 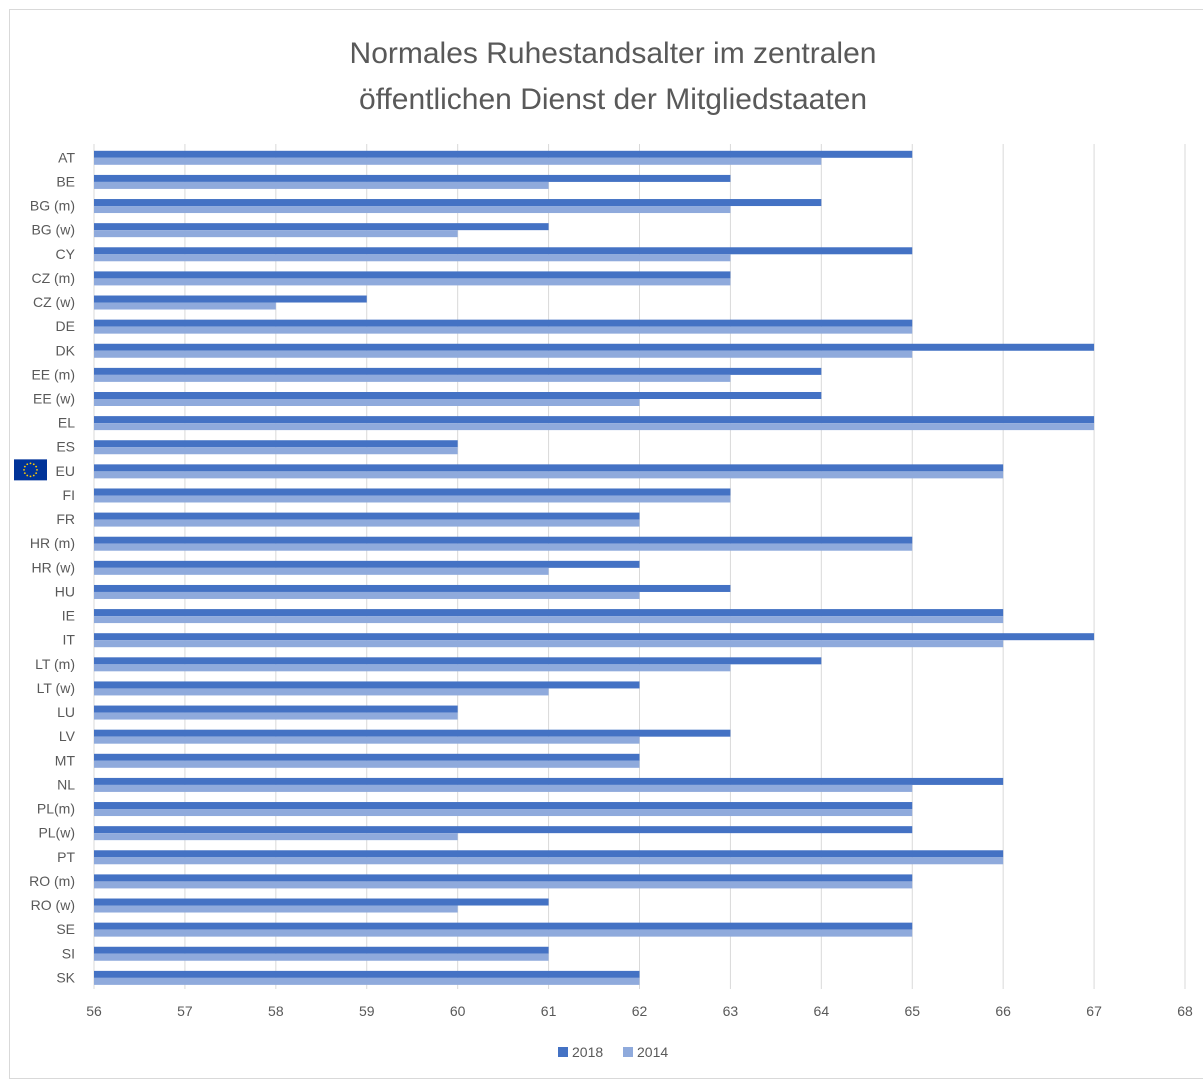 I want to click on category-label-de: DE, so click(x=65, y=326).